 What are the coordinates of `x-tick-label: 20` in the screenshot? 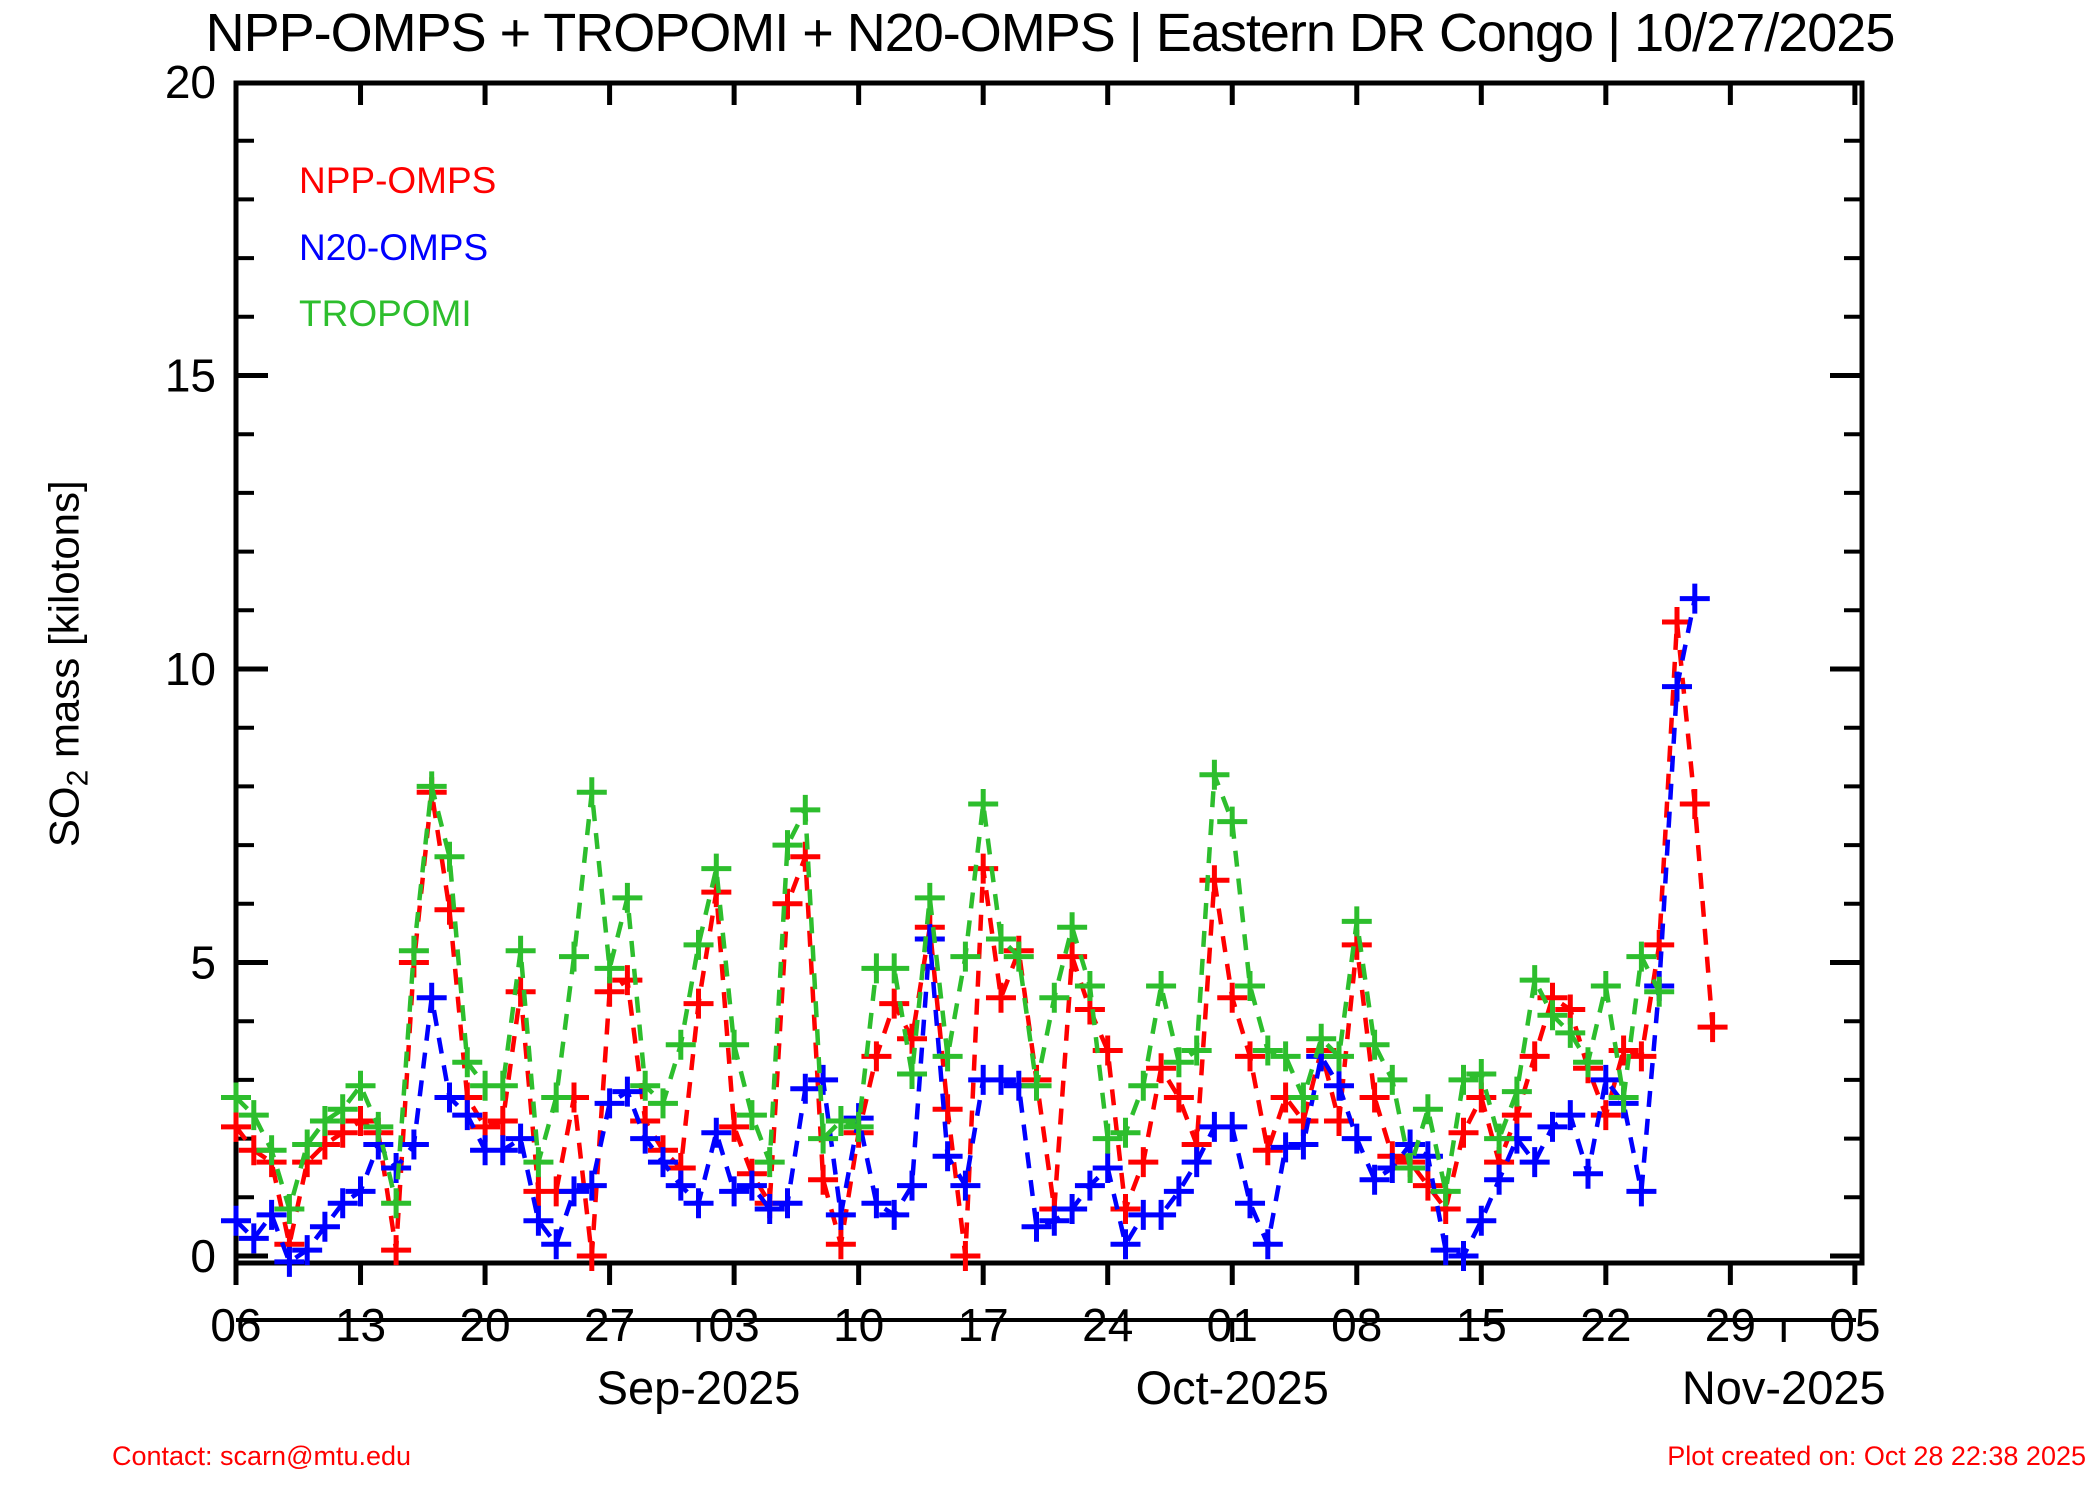 It's located at (484, 1325).